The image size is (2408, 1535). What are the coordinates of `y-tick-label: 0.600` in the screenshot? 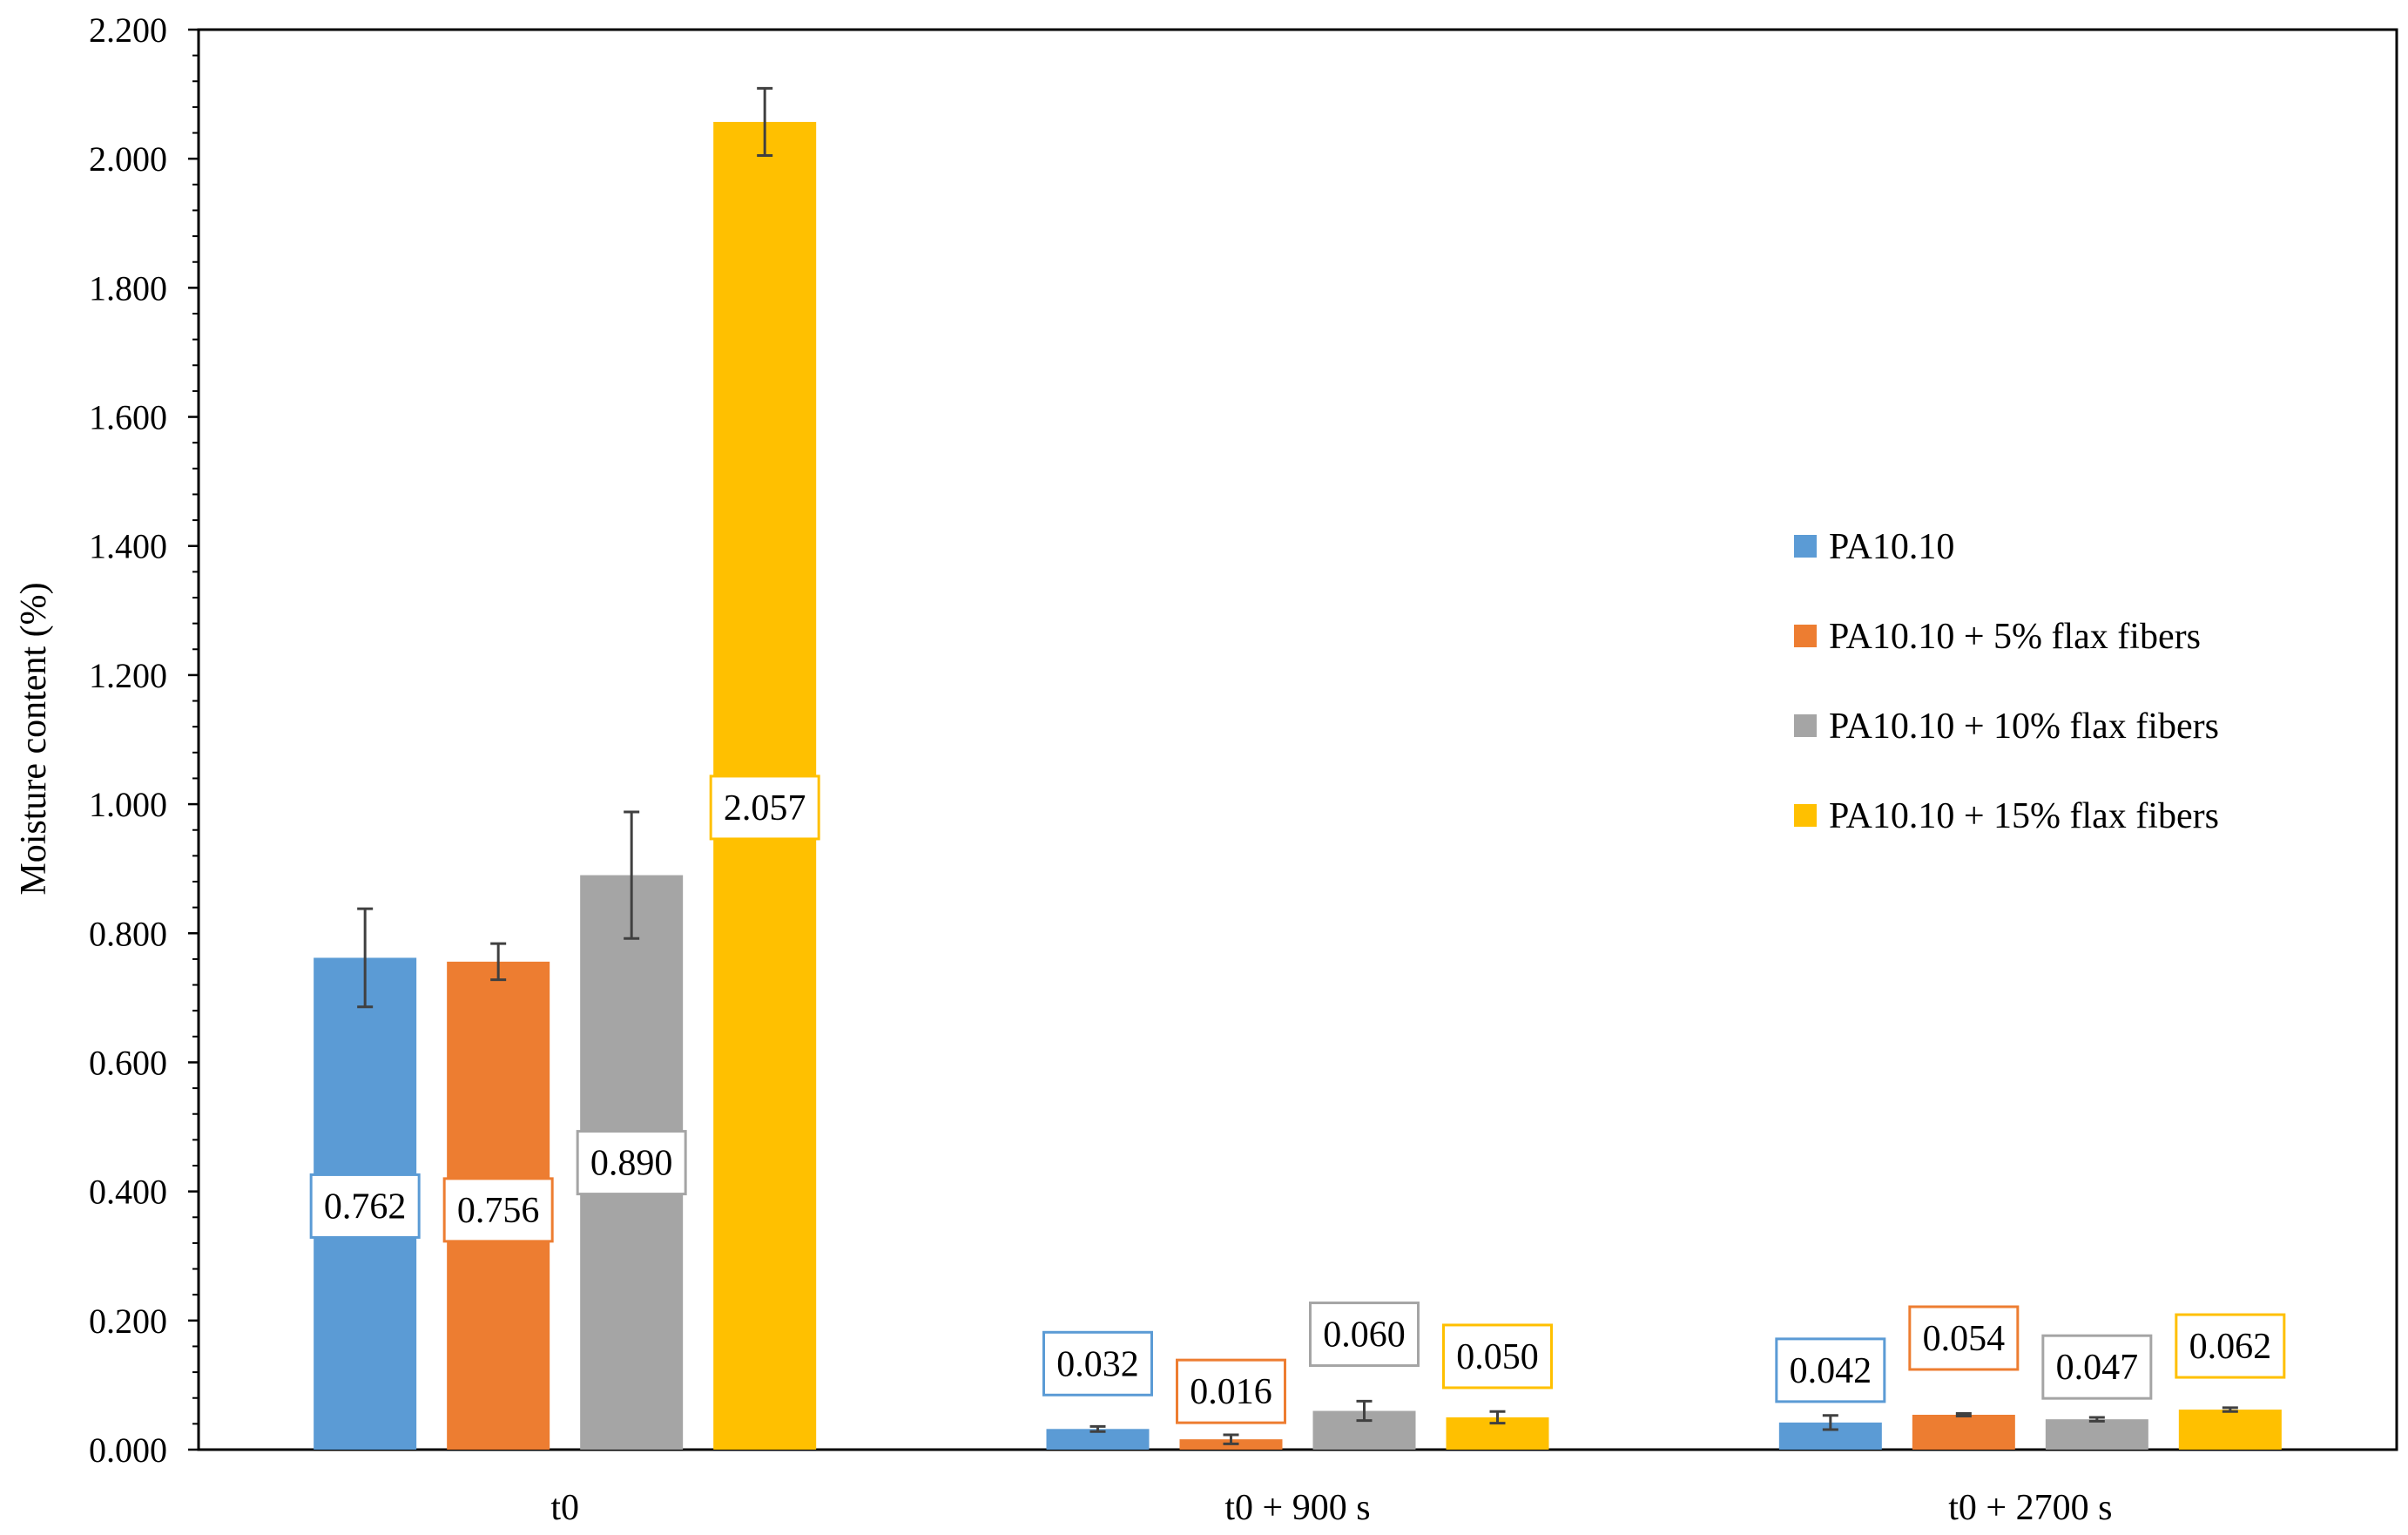 It's located at (128, 1062).